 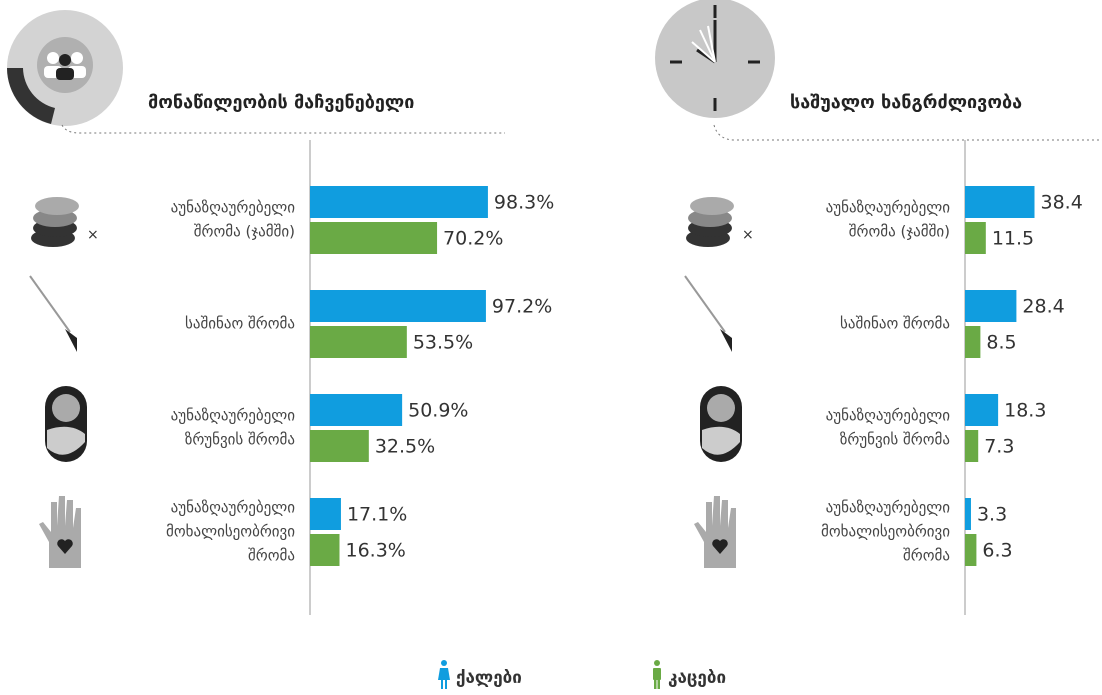 I want to click on legend-label: კაცები, so click(x=697, y=678).